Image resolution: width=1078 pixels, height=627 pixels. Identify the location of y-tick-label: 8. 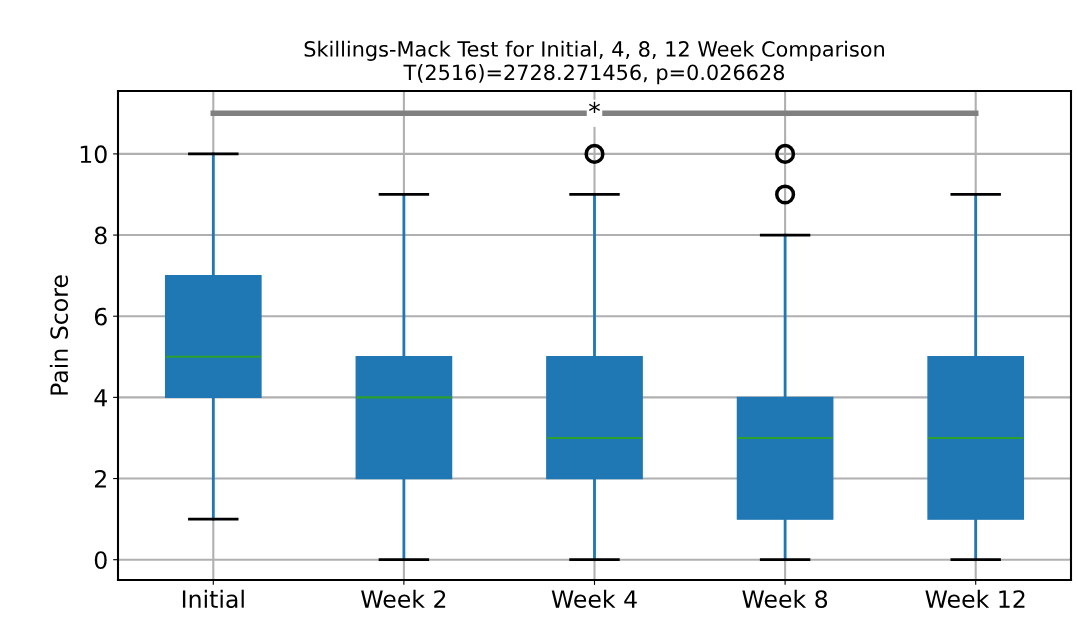
(100, 235).